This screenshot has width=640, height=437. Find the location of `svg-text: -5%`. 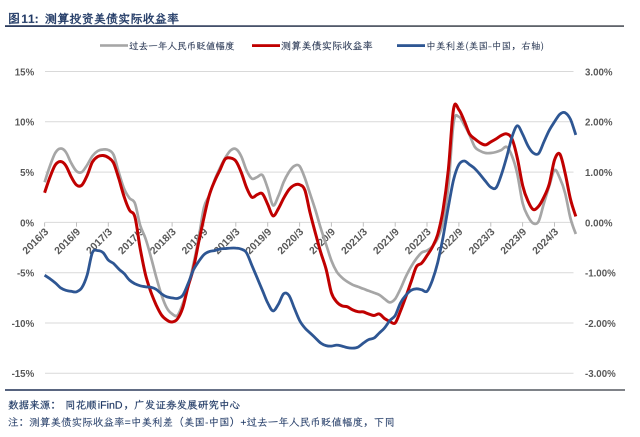

svg-text: -5% is located at coordinates (26, 274).